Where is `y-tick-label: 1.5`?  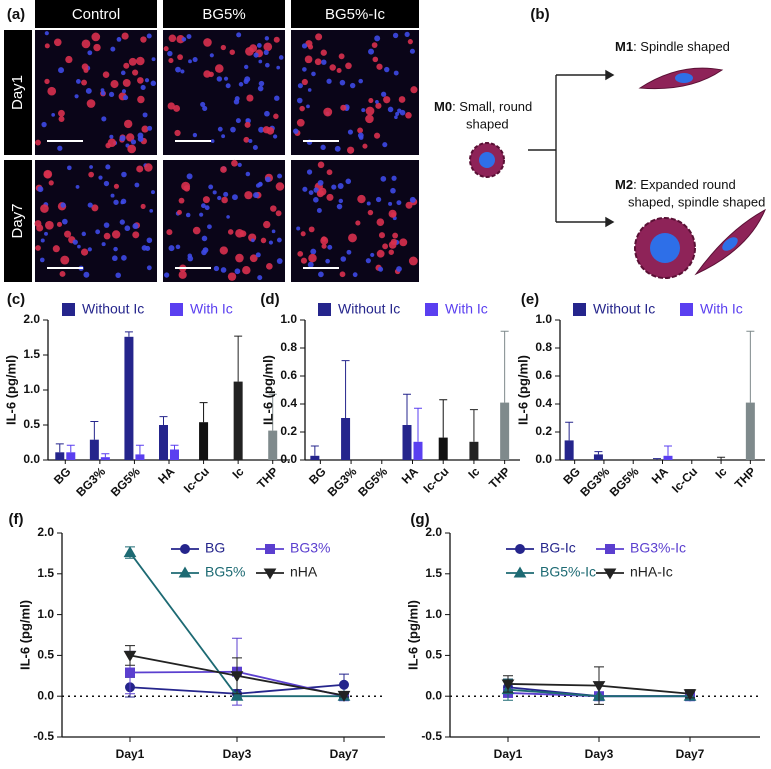 y-tick-label: 1.5 is located at coordinates (31, 354).